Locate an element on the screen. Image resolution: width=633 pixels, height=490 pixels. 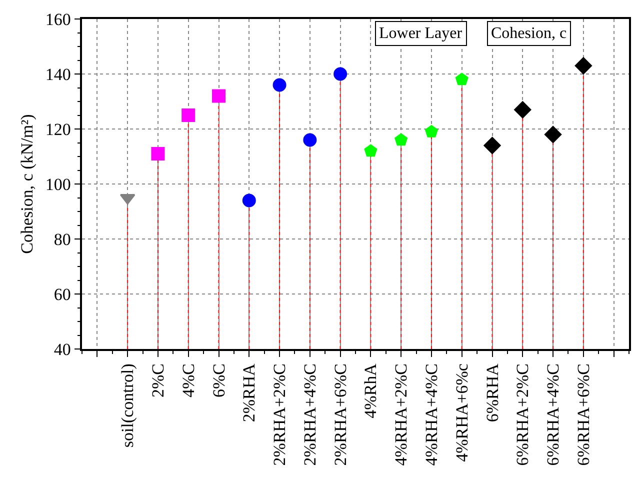
x-tick-label: 2%C is located at coordinates (158, 381).